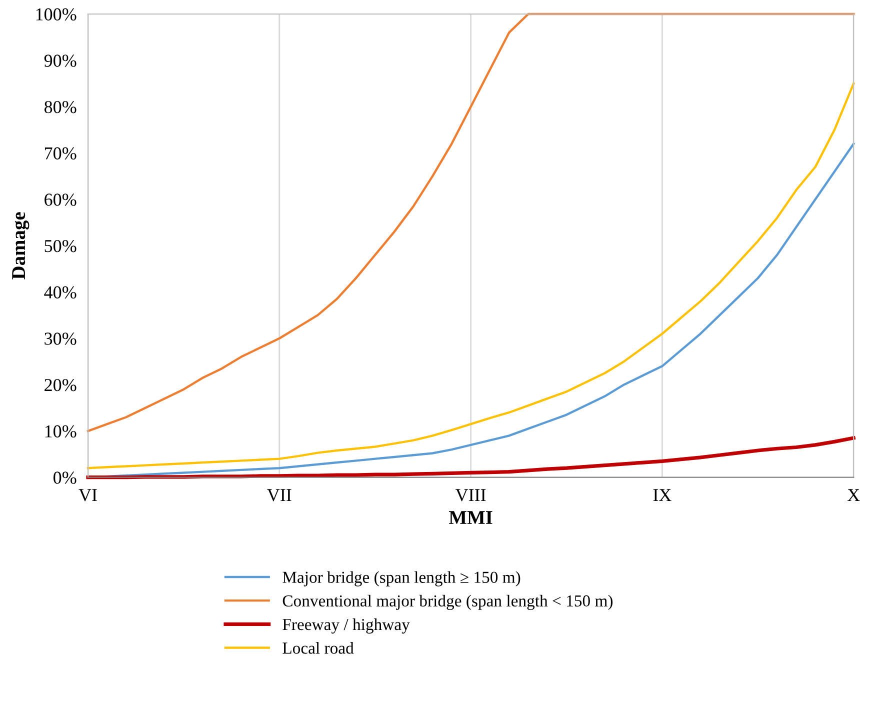 This screenshot has height=702, width=880. What do you see at coordinates (56, 14) in the screenshot?
I see `y-tick-label: 100%` at bounding box center [56, 14].